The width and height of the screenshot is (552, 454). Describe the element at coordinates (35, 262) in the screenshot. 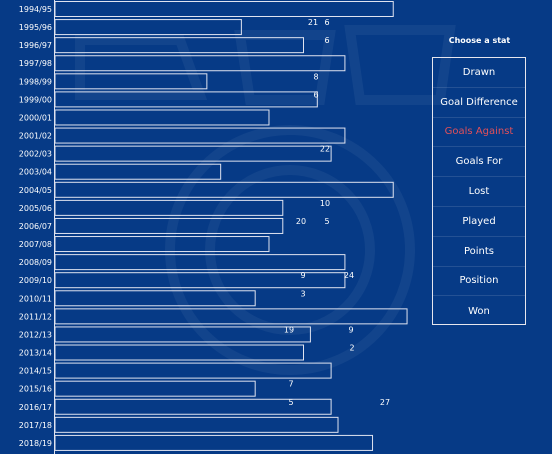

I see `season-tick-label: 2008/09` at that location.